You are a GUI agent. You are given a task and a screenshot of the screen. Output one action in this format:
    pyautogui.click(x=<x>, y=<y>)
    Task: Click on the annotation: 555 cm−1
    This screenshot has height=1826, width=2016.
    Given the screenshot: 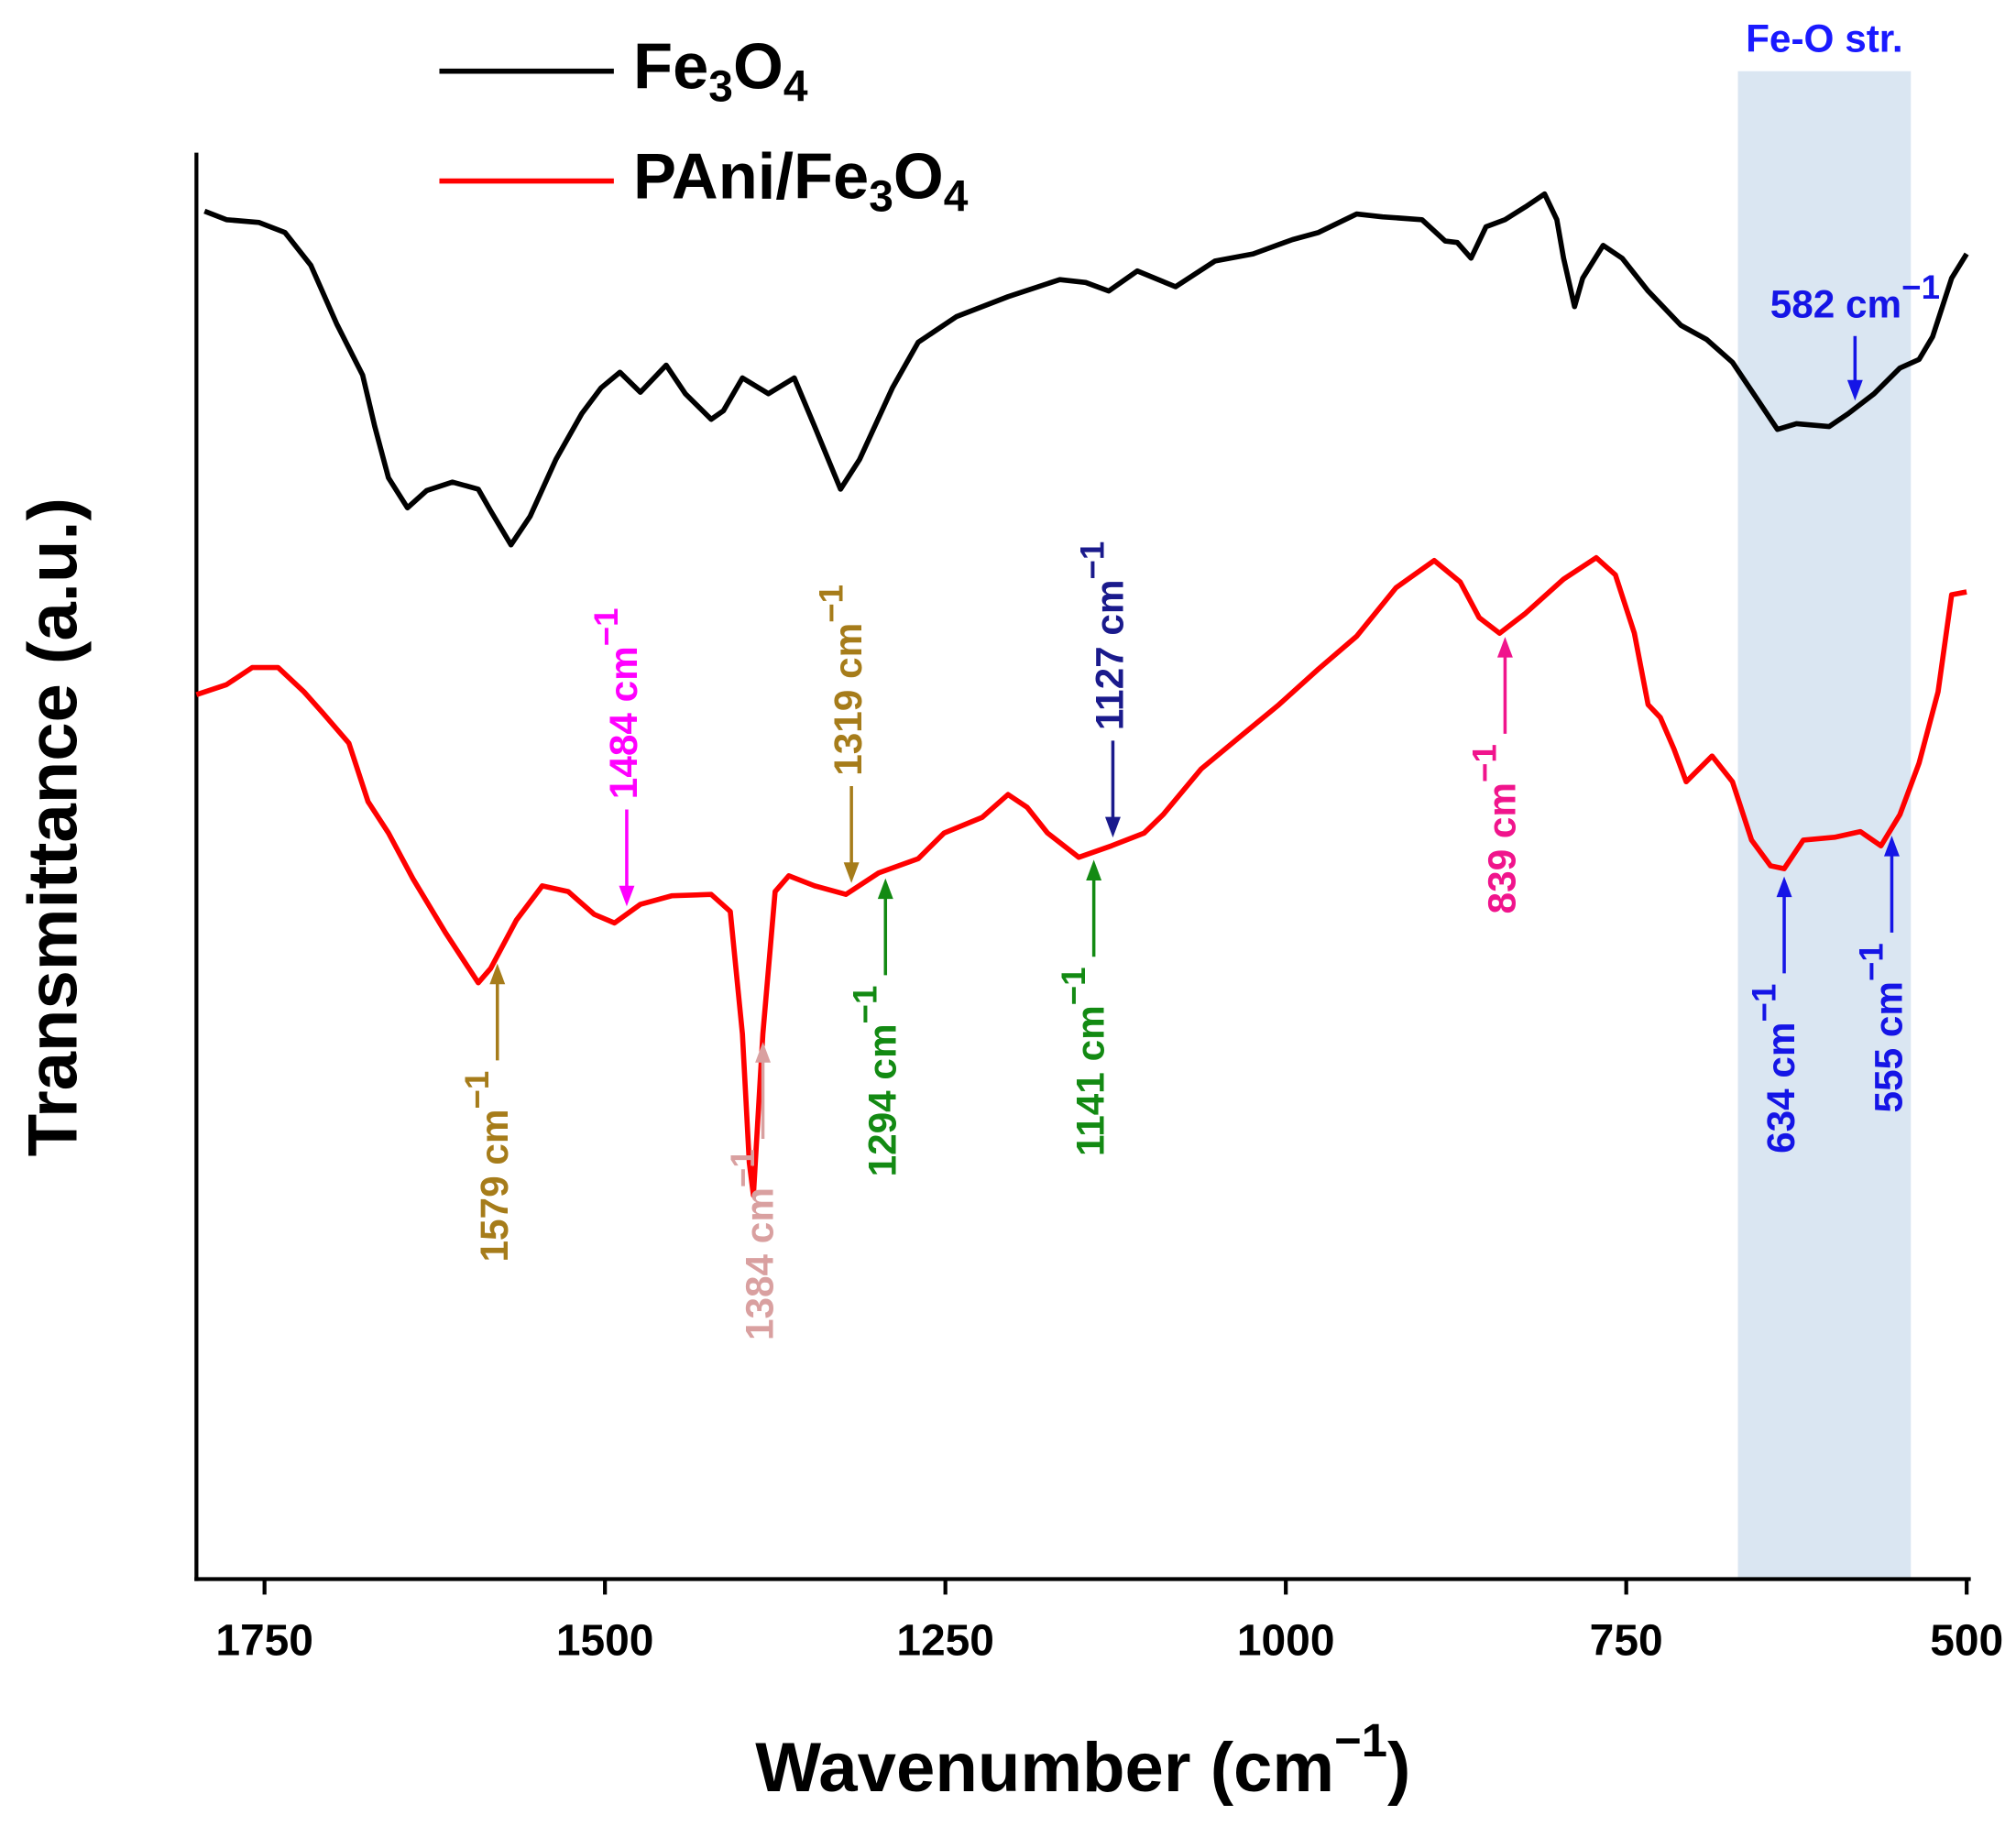 What is the action you would take?
    pyautogui.click(x=1881, y=974)
    